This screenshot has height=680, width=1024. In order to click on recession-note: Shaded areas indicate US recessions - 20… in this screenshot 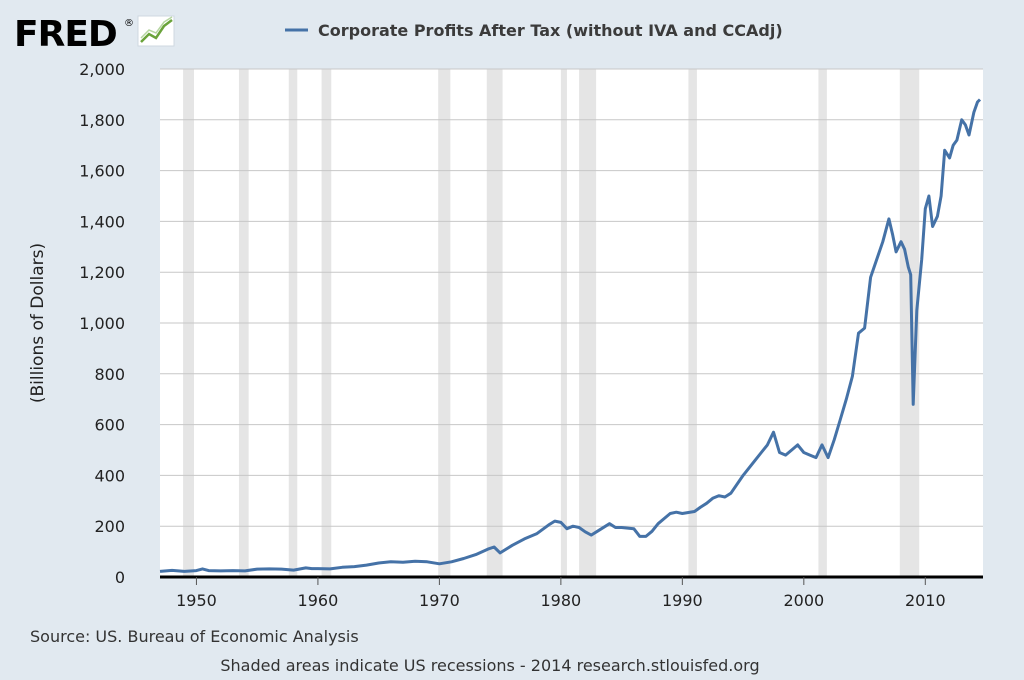, I will do `click(489, 665)`.